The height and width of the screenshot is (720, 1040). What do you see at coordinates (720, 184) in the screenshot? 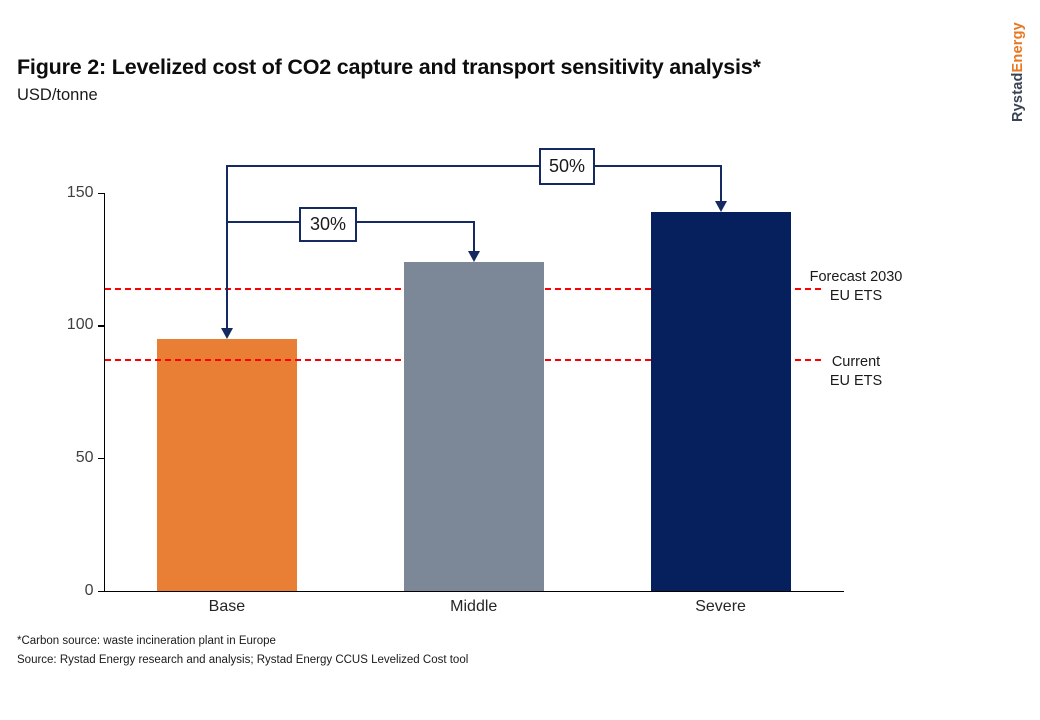
I see `annotation-50%-target-line` at bounding box center [720, 184].